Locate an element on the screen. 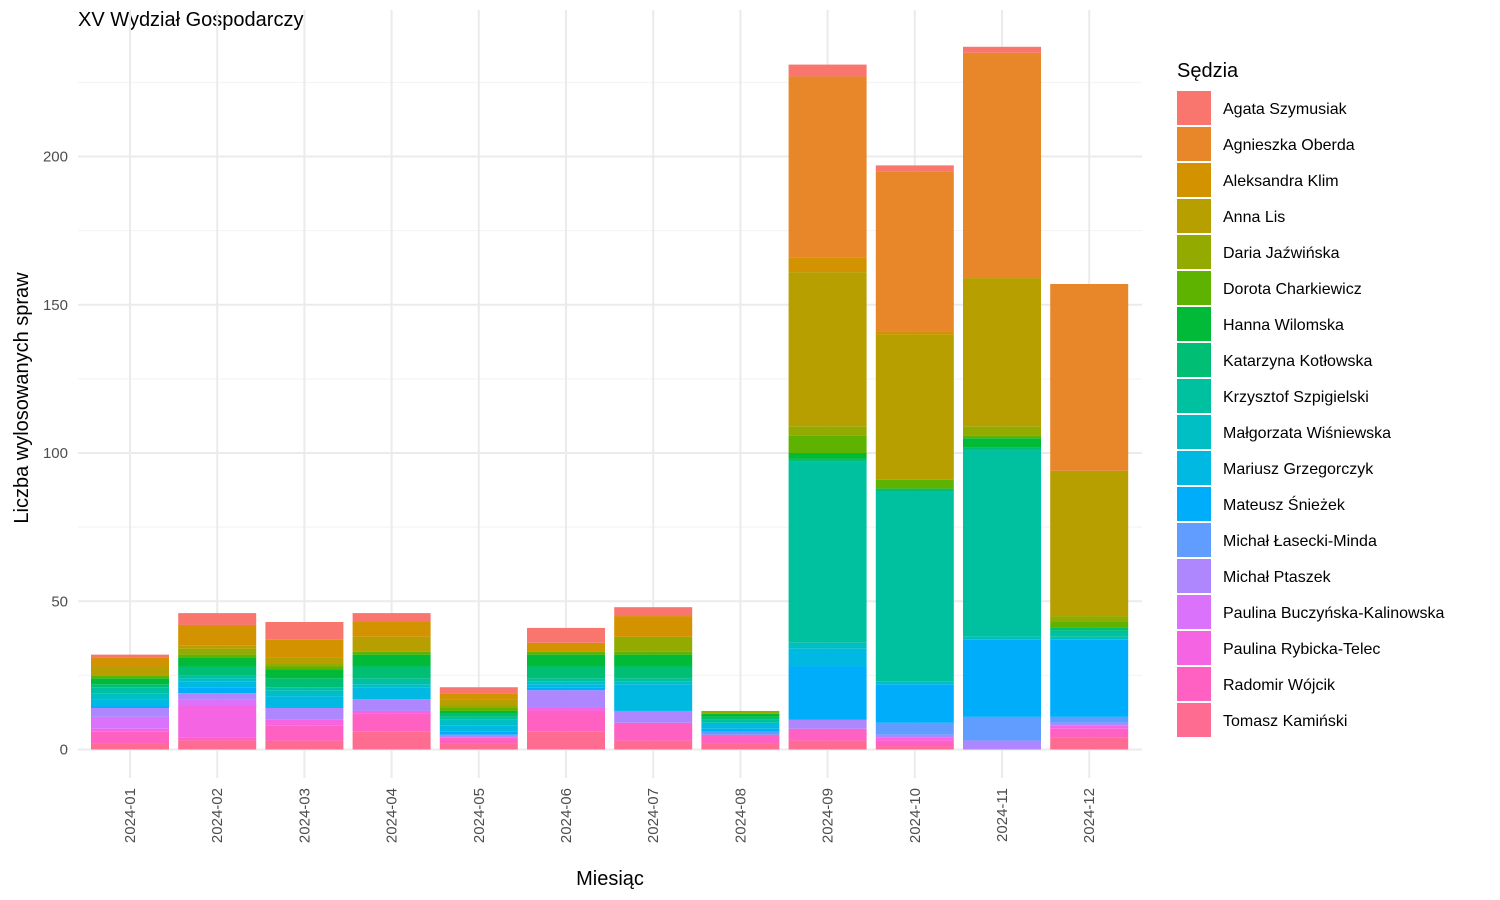 Image resolution: width=1500 pixels, height=900 pixels. legend-label: Tomasz Kamiński is located at coordinates (1285, 721).